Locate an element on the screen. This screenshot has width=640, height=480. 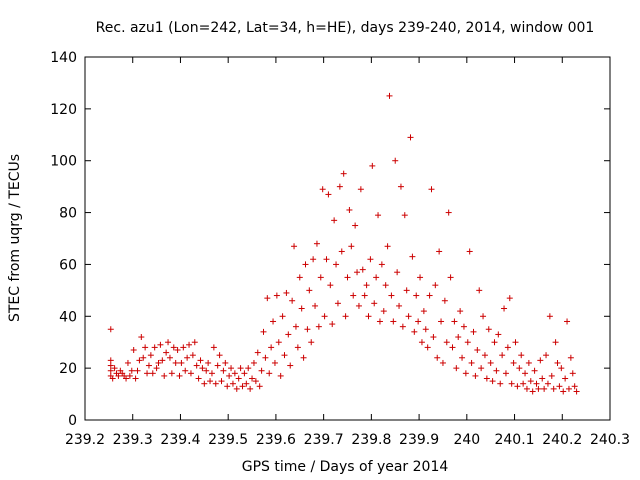
x-tick-label: 239.8 is located at coordinates (371, 440).